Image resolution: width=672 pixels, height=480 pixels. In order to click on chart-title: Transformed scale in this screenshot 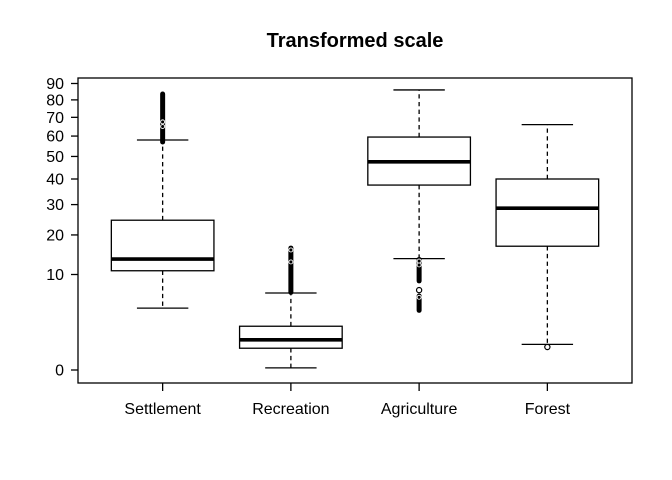, I will do `click(355, 41)`.